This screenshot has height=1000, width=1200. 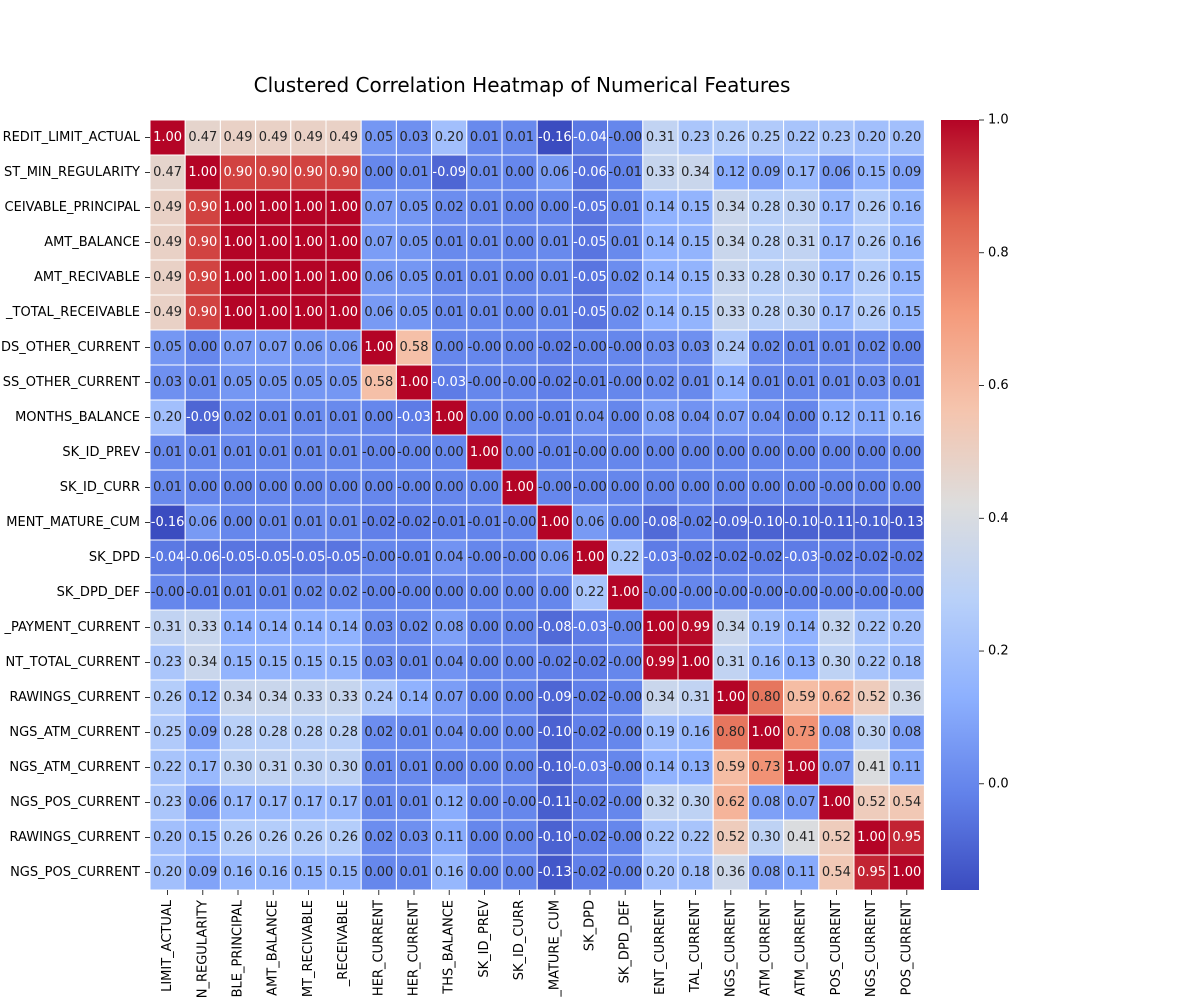 What do you see at coordinates (836, 697) in the screenshot?
I see `cell-value-label: 0.62` at bounding box center [836, 697].